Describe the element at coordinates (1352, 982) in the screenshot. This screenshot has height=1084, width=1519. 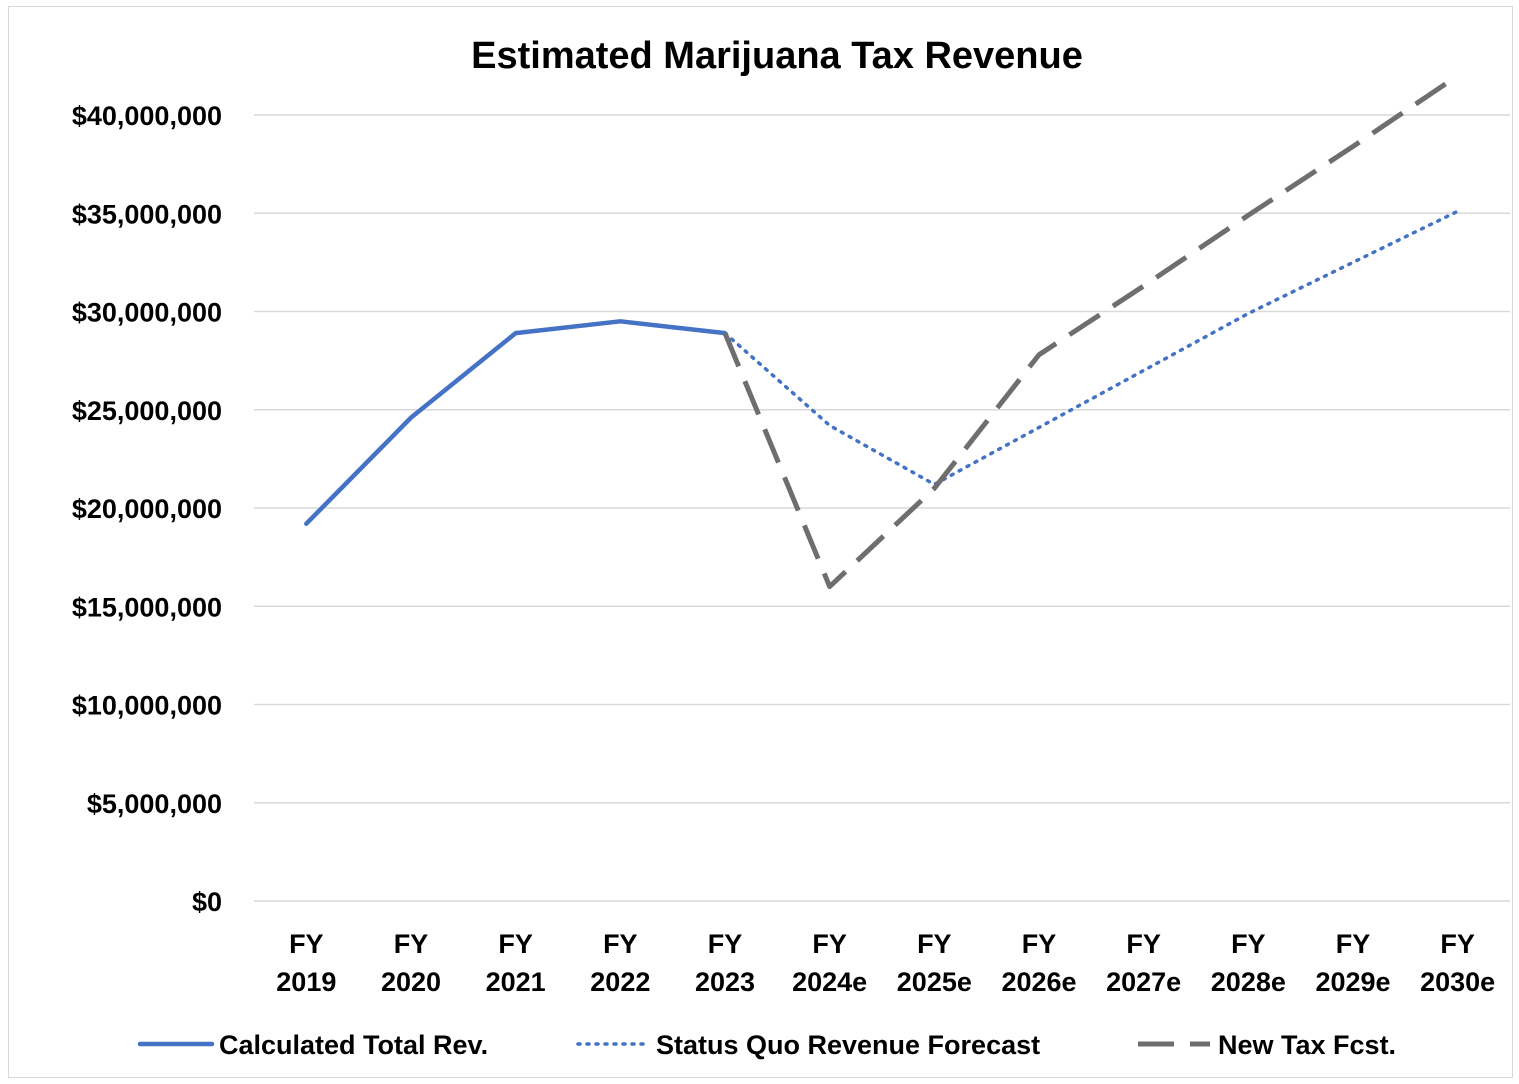
I see `x-tick-label: 2029e` at that location.